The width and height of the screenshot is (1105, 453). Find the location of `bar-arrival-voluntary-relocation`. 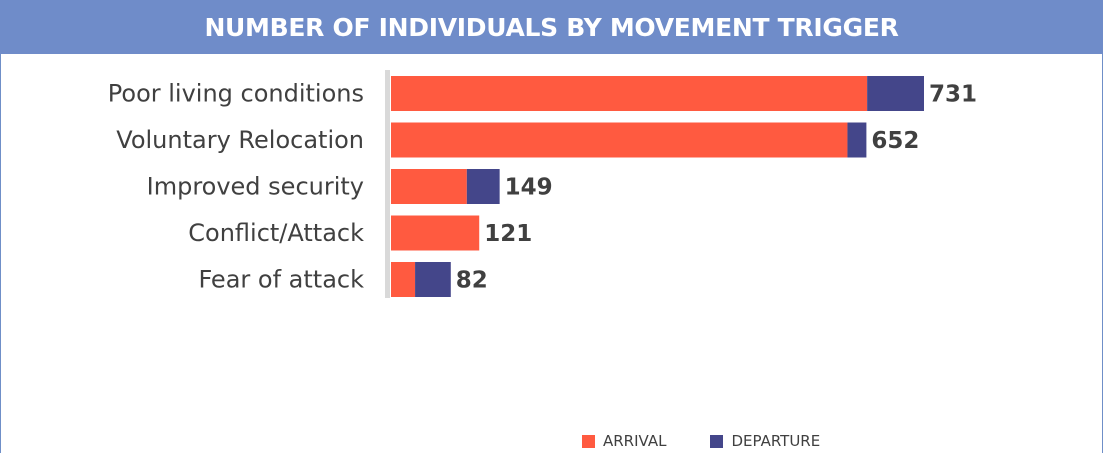

bar-arrival-voluntary-relocation is located at coordinates (619, 140).